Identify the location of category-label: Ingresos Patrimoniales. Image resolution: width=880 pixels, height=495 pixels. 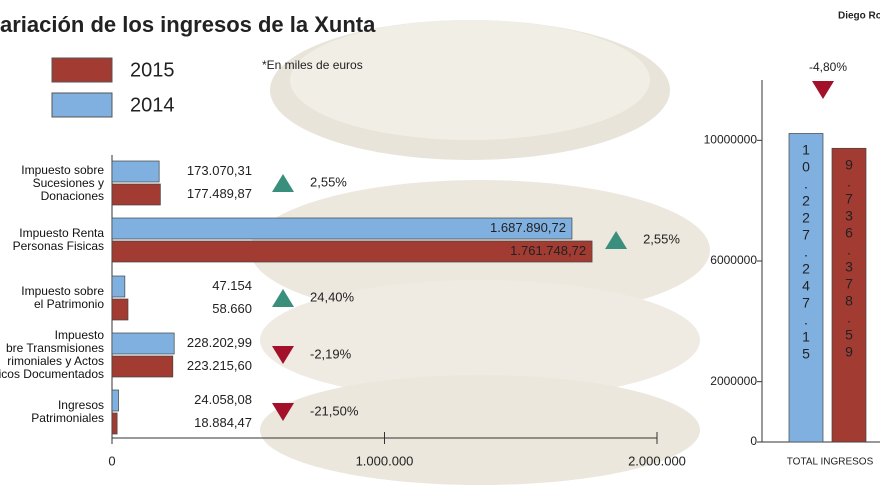
(67, 411).